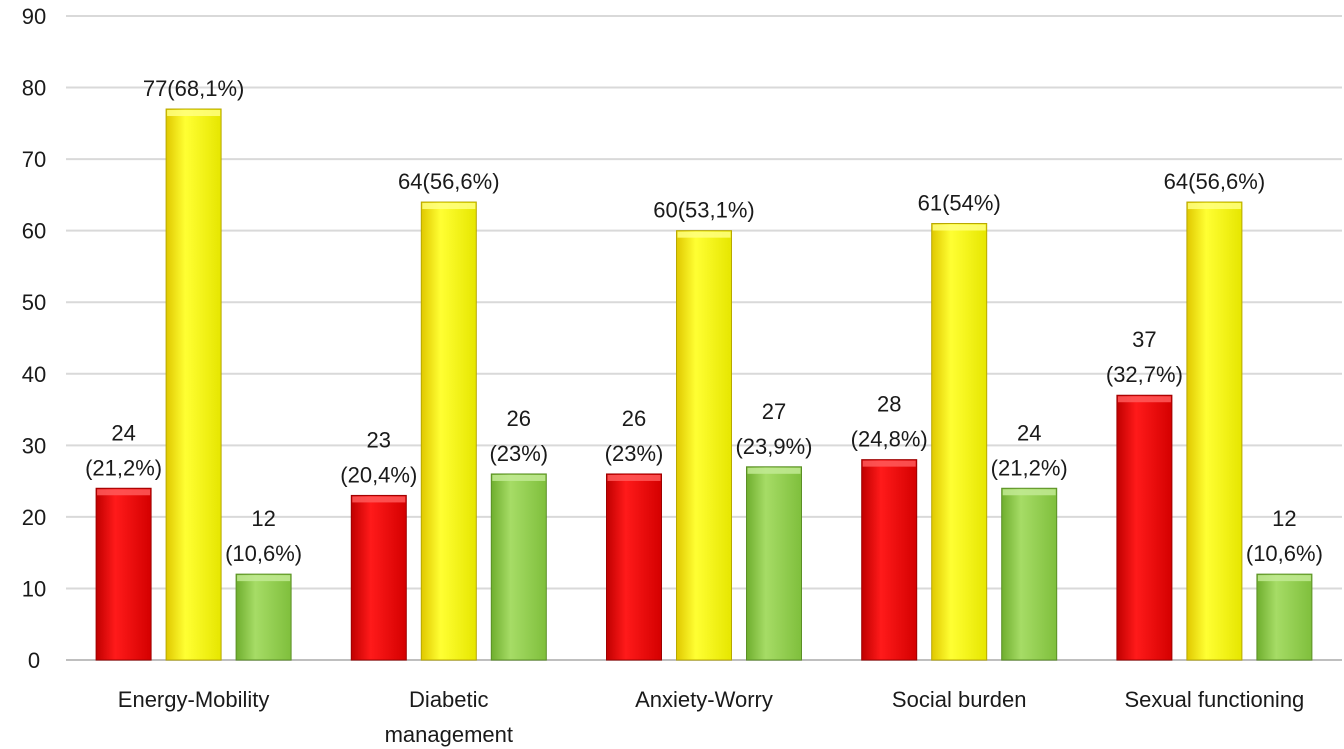 Image resolution: width=1344 pixels, height=749 pixels. I want to click on y-tick-label: 90, so click(34, 16).